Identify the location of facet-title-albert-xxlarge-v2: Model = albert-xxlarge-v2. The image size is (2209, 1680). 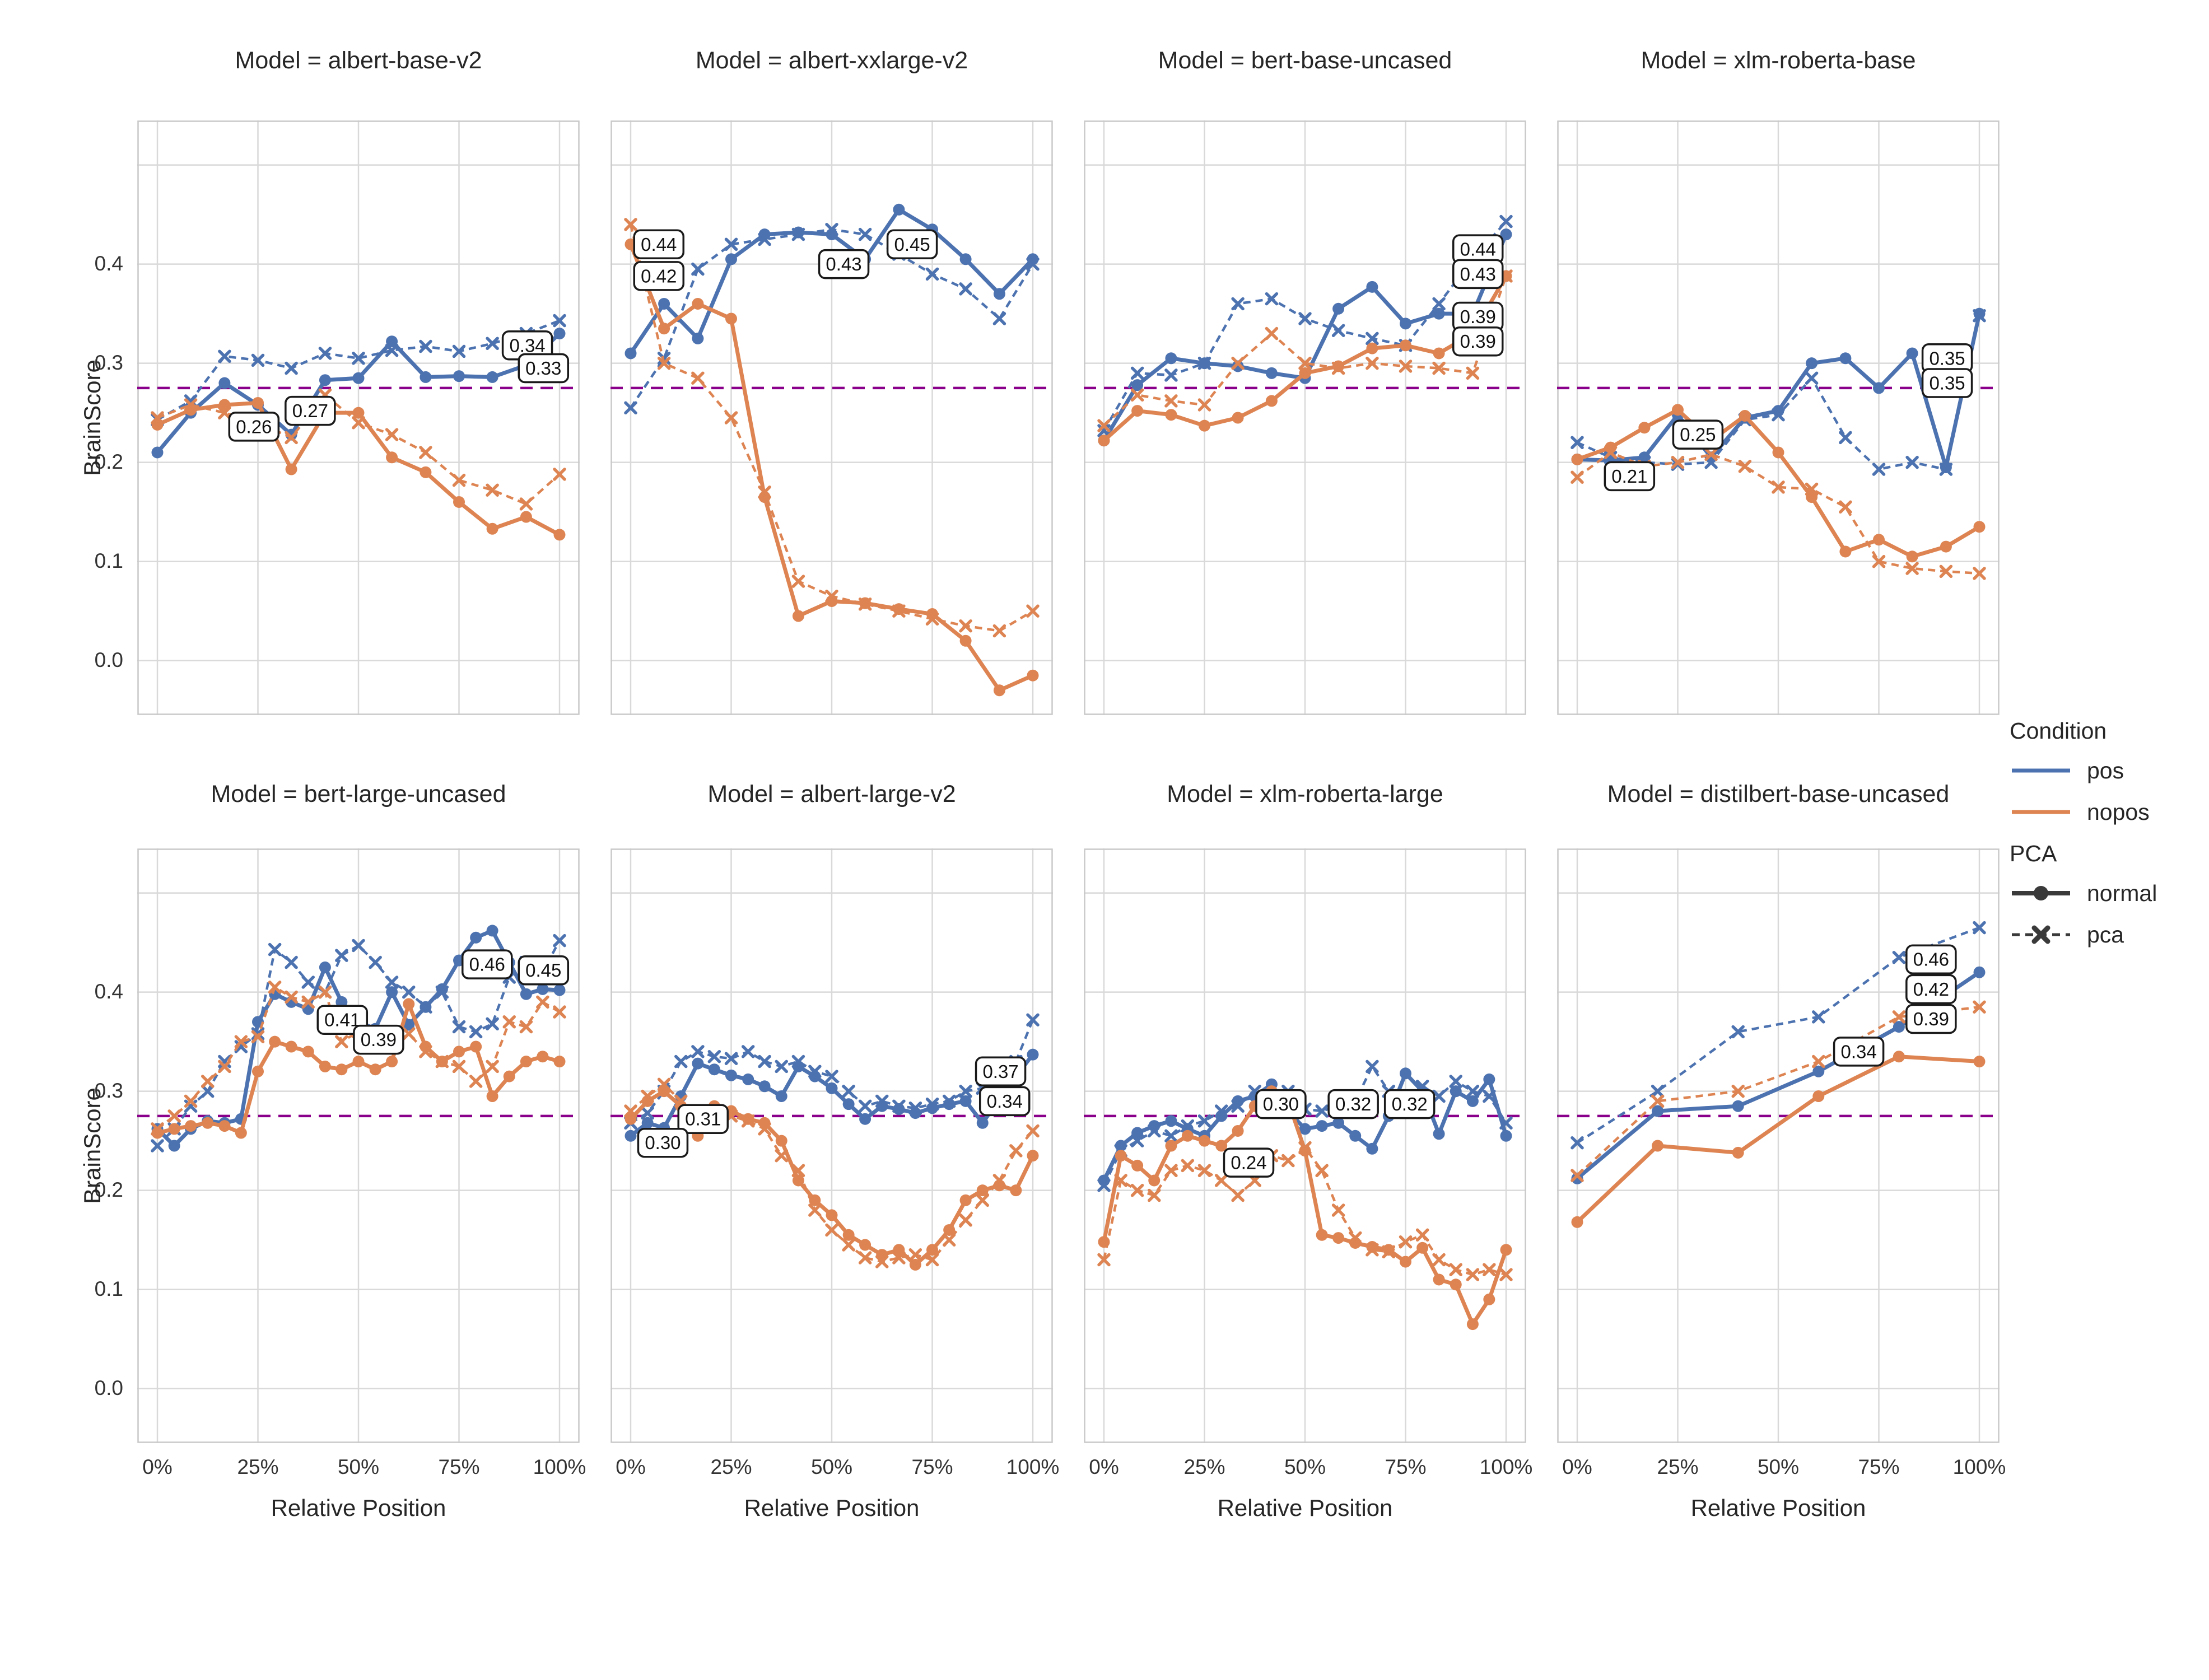
(831, 61).